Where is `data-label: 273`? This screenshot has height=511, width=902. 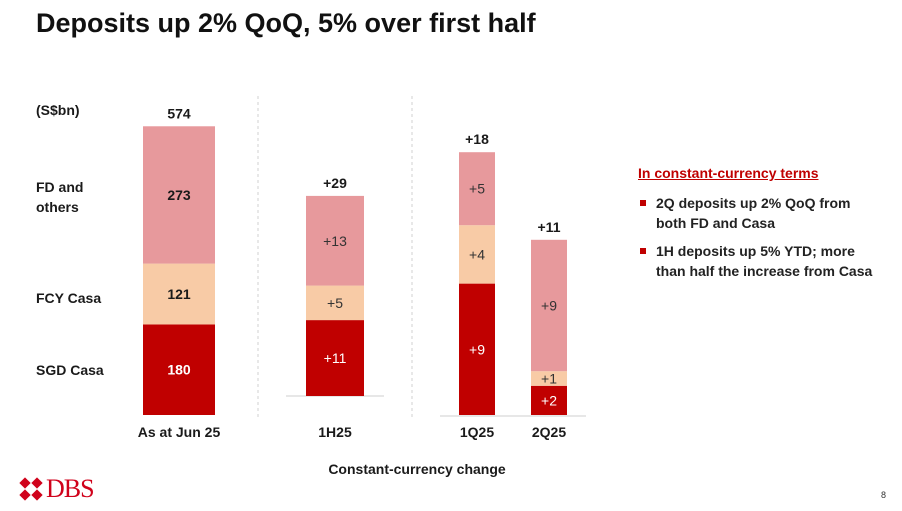
data-label: 273 is located at coordinates (179, 195).